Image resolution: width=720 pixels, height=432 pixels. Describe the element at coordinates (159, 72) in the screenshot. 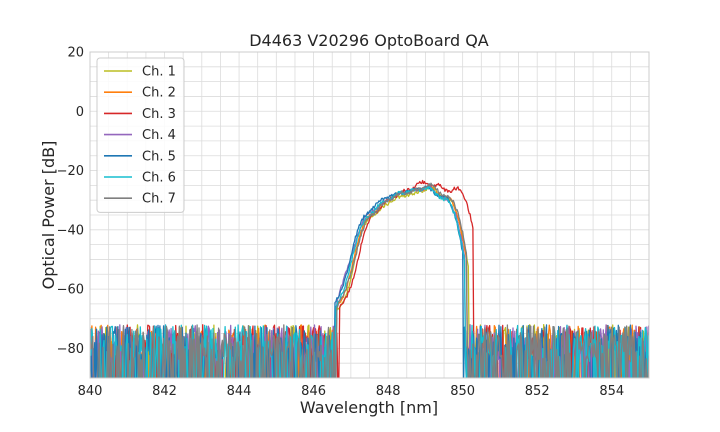

I see `legend-label: Ch. 1` at that location.